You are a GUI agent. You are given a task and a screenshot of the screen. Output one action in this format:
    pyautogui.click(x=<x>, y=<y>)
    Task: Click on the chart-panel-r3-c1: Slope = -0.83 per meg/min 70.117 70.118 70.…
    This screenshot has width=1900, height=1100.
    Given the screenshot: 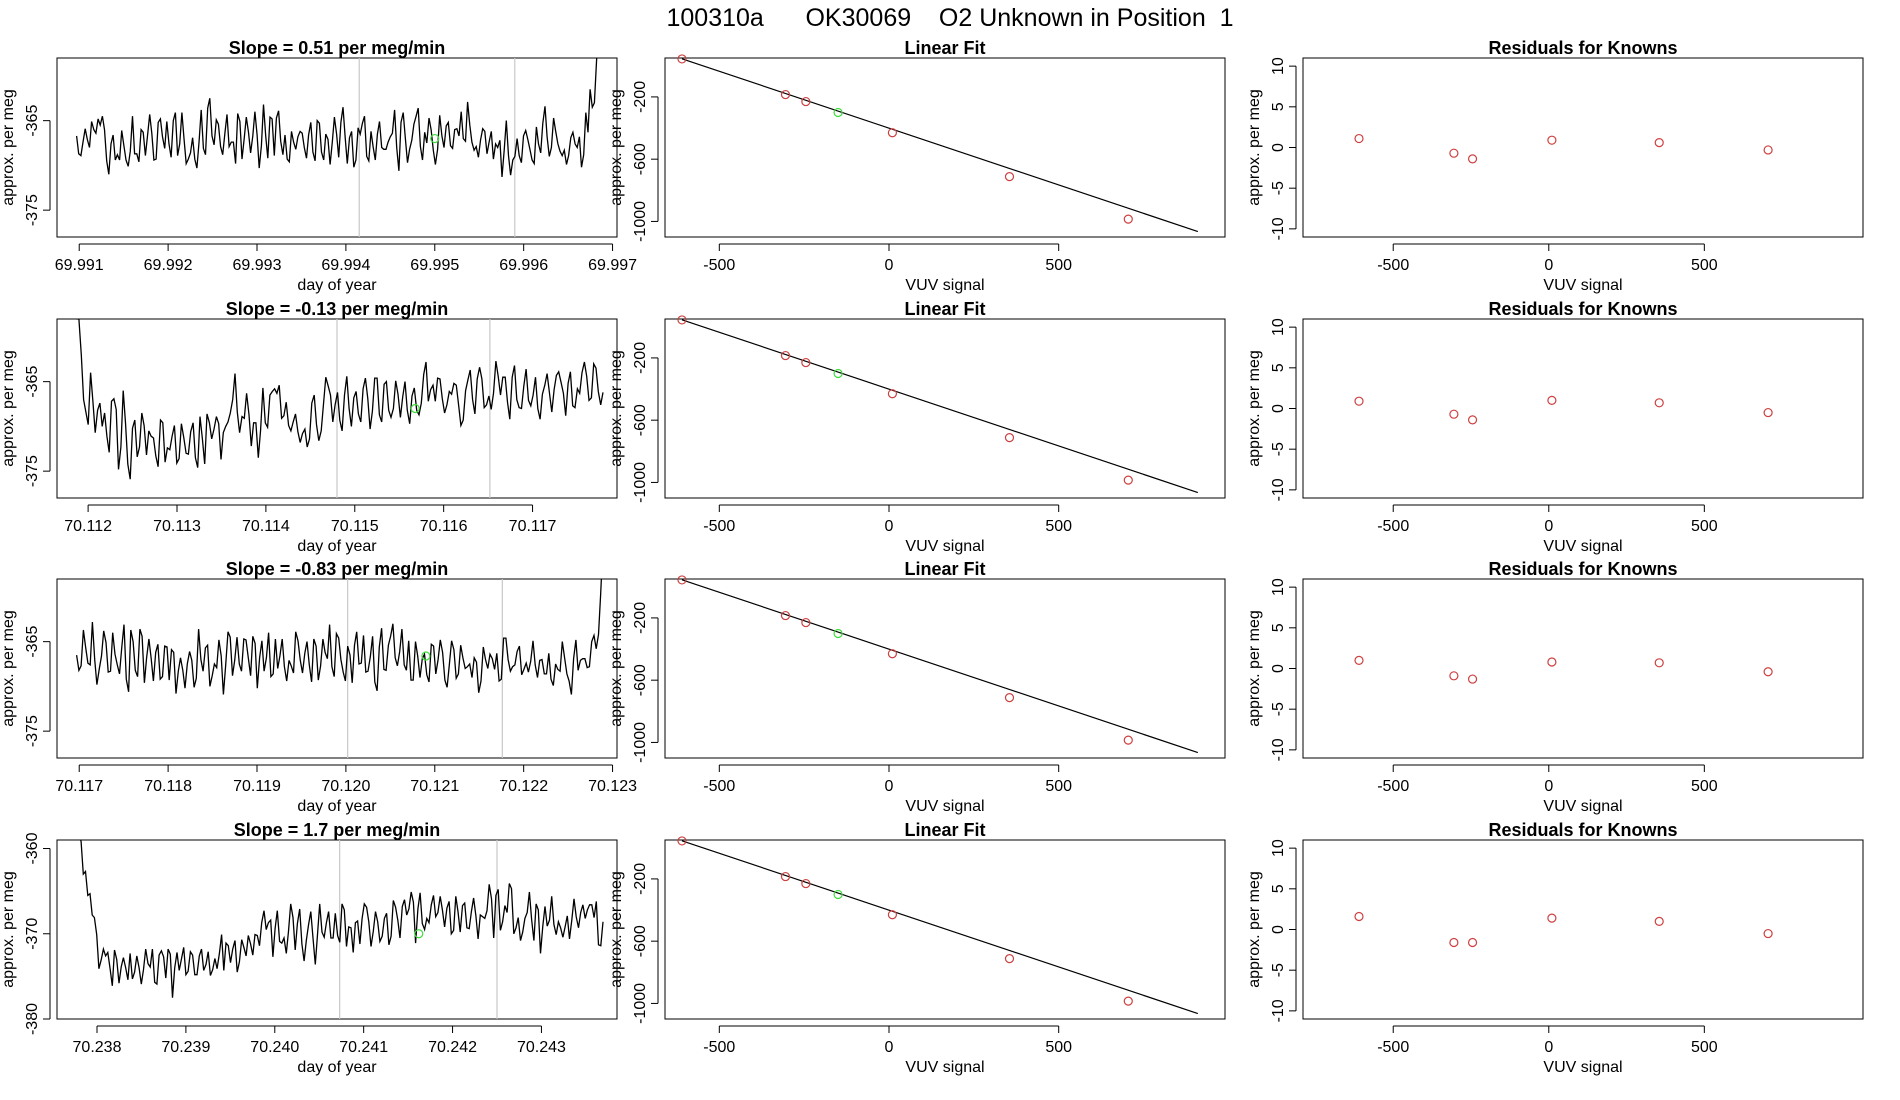 What is the action you would take?
    pyautogui.click(x=318, y=687)
    